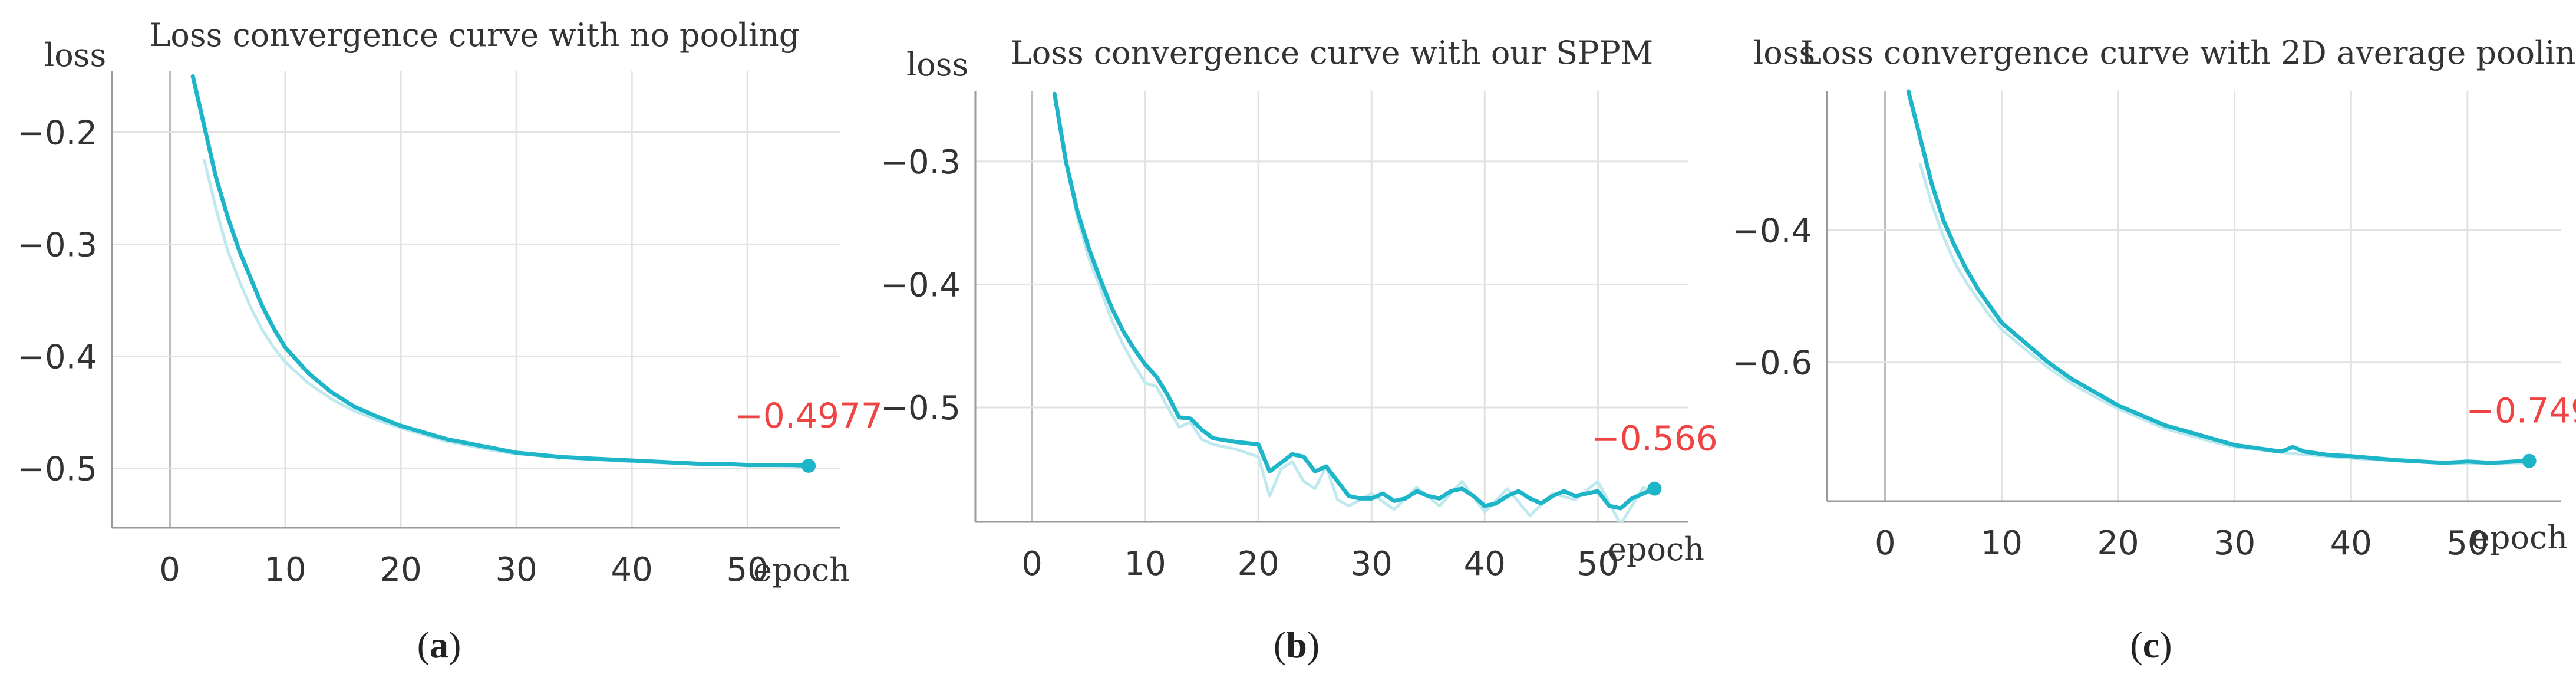 The height and width of the screenshot is (684, 2576). Describe the element at coordinates (1654, 488) in the screenshot. I see `chart-b-final-point` at that location.